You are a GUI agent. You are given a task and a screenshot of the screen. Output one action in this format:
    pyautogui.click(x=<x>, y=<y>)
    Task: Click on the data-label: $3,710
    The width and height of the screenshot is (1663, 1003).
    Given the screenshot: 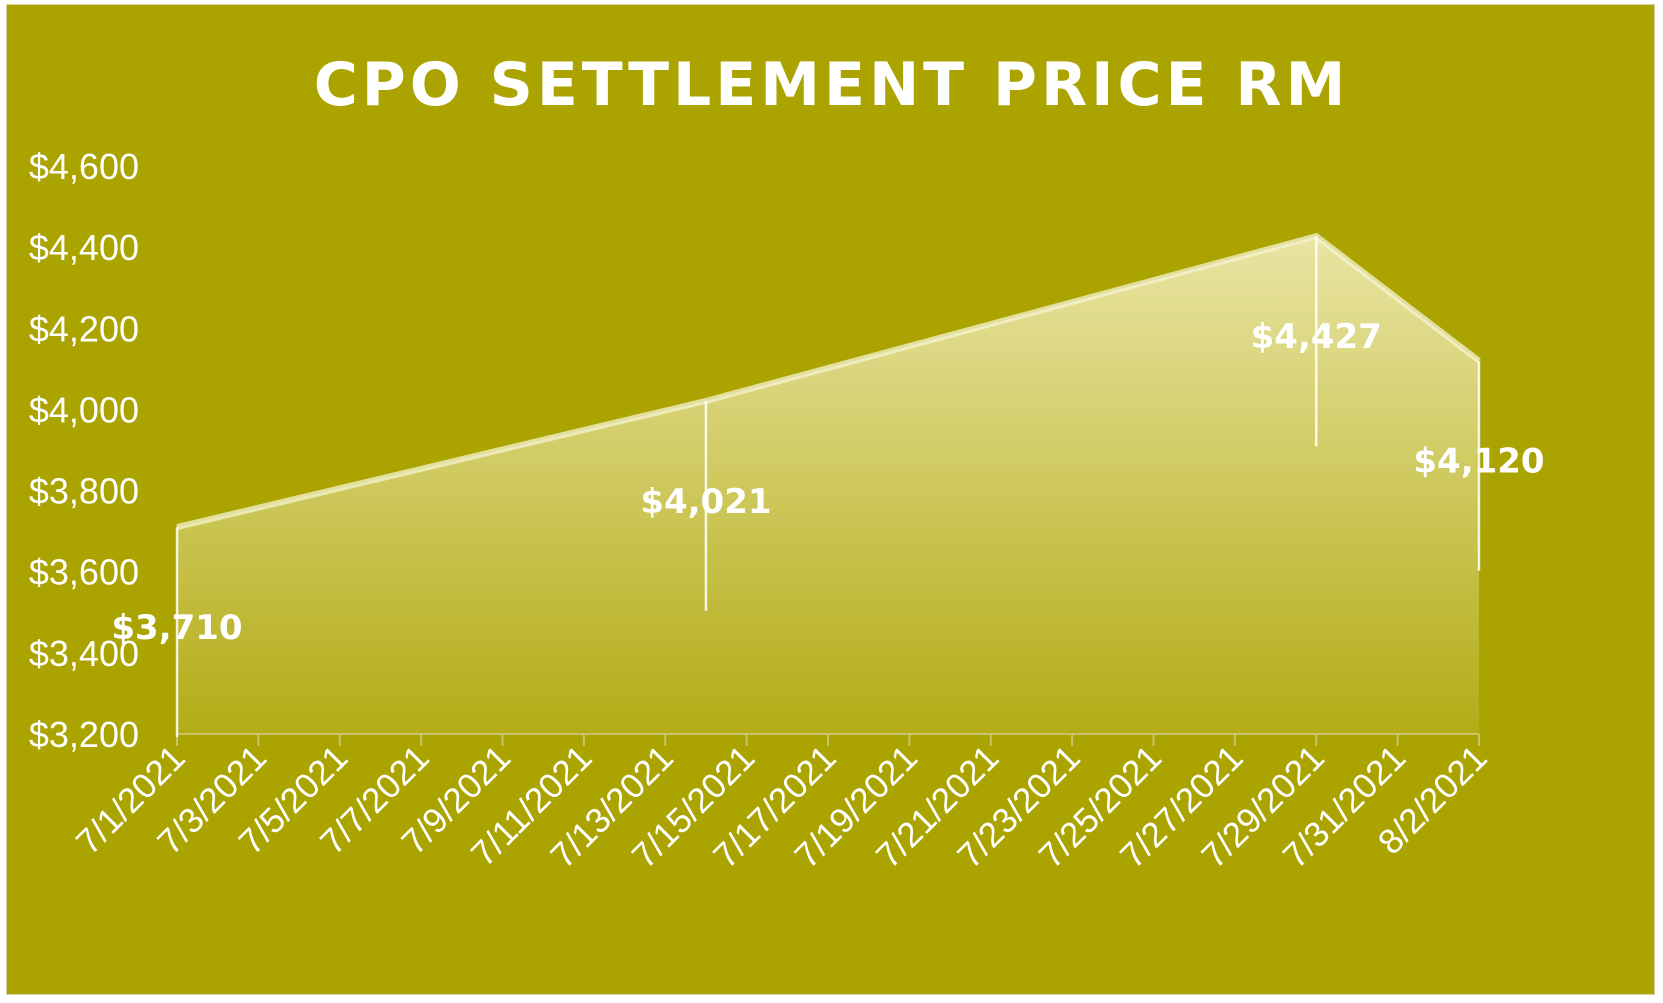 What is the action you would take?
    pyautogui.click(x=176, y=628)
    